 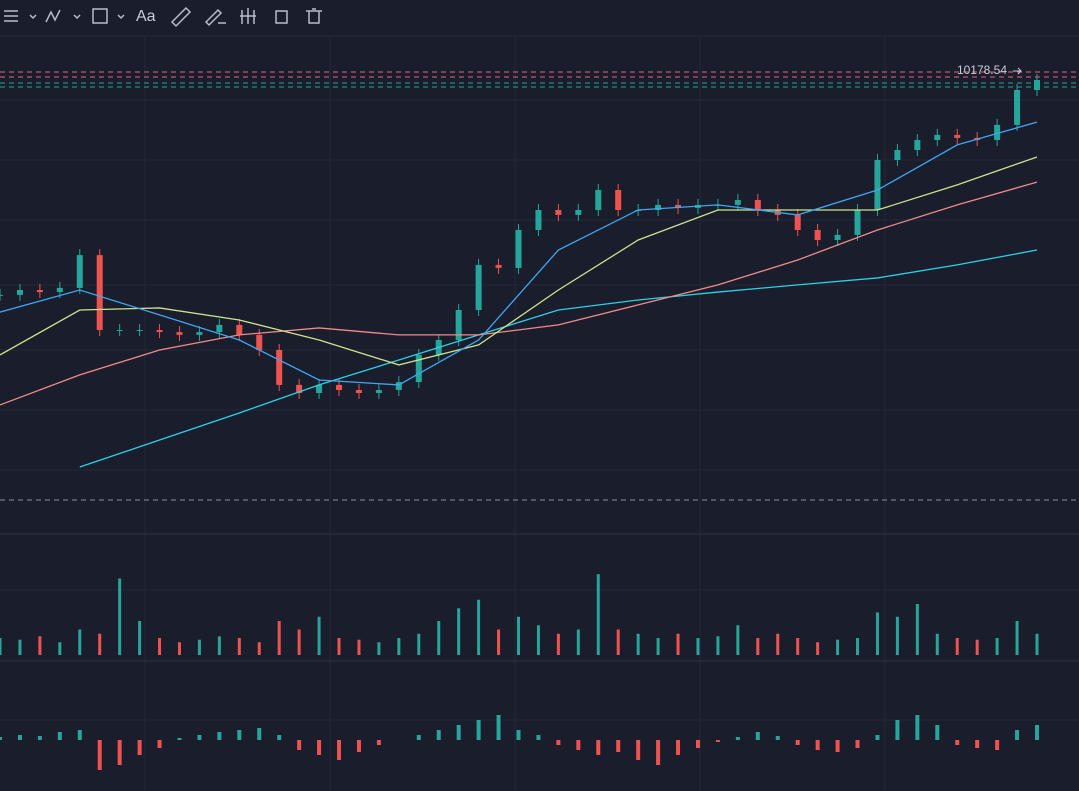 I want to click on pattern-tool, so click(x=248, y=16).